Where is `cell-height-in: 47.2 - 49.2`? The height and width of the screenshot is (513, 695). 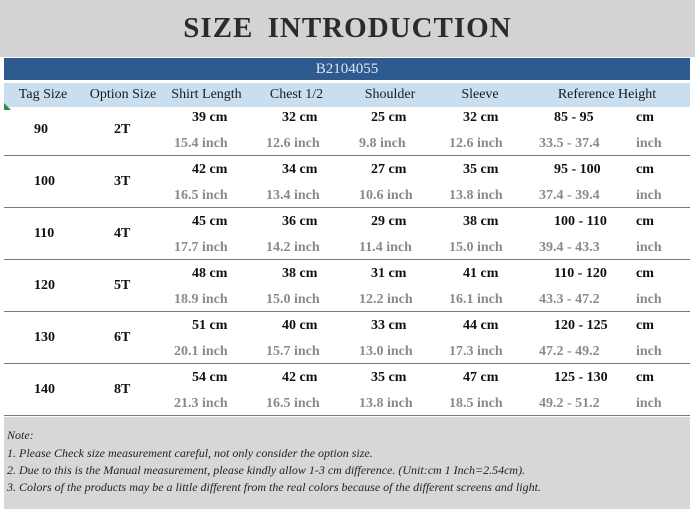
cell-height-in: 47.2 - 49.2 is located at coordinates (569, 351).